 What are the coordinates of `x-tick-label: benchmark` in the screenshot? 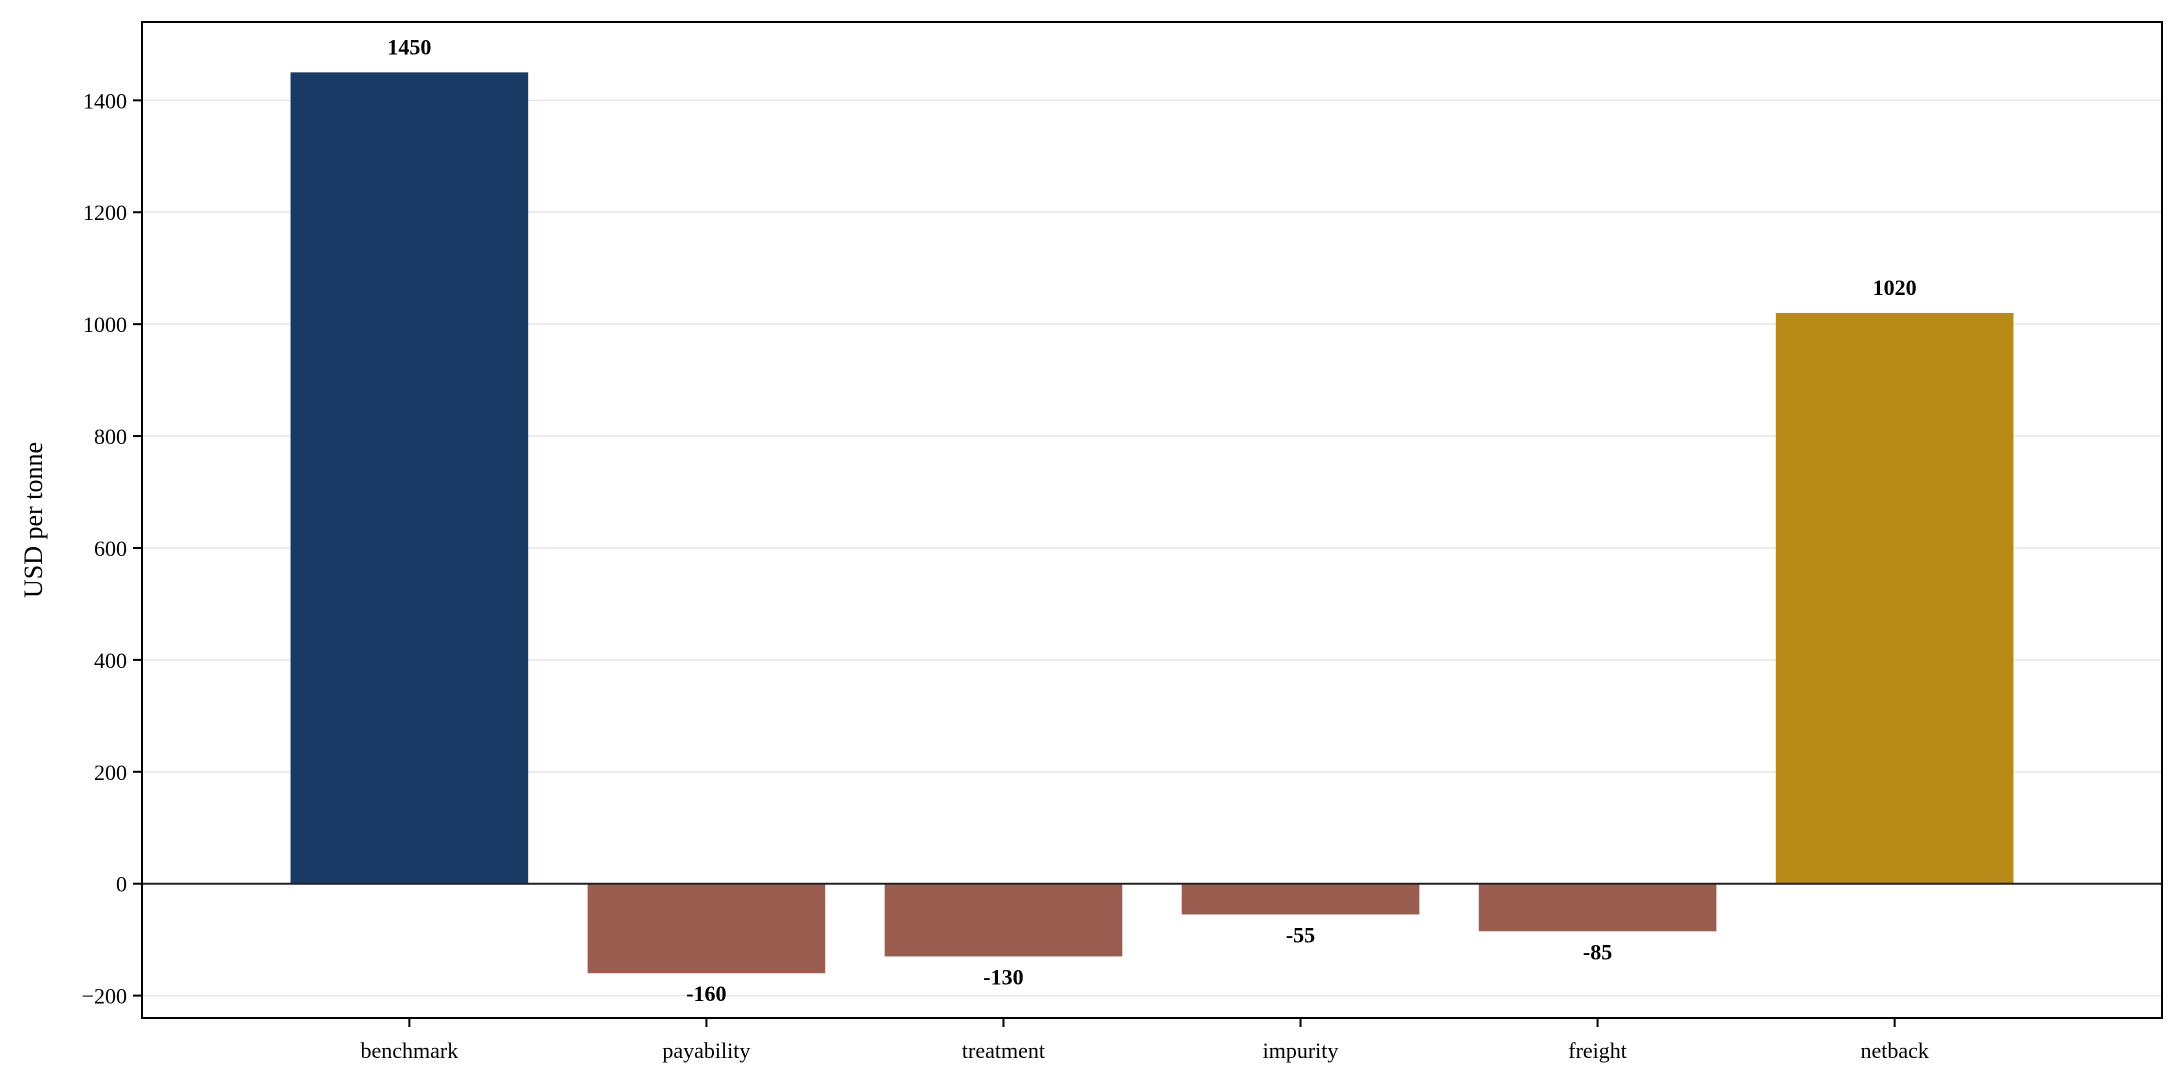 It's located at (409, 1050).